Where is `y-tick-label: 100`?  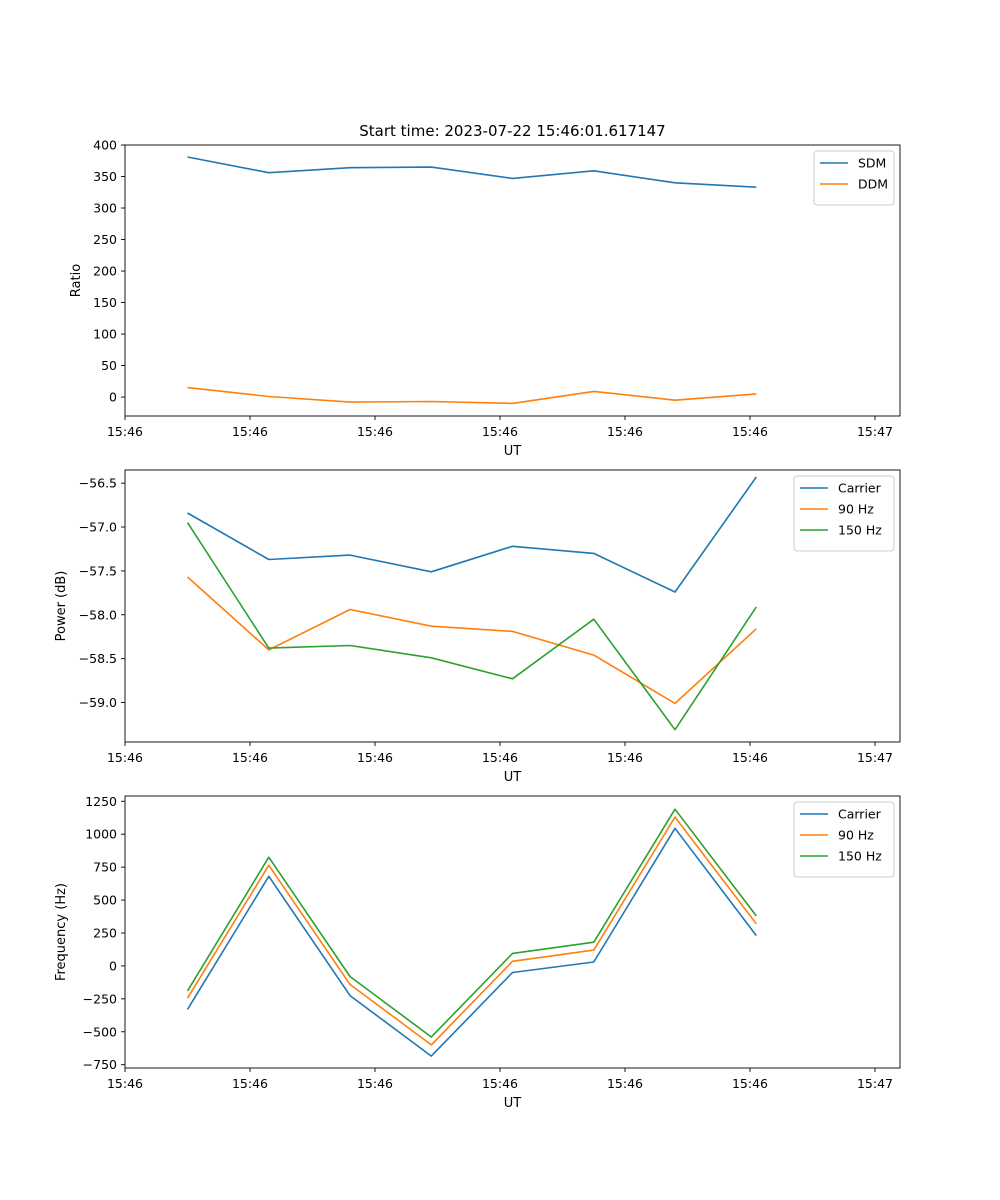
y-tick-label: 100 is located at coordinates (105, 334).